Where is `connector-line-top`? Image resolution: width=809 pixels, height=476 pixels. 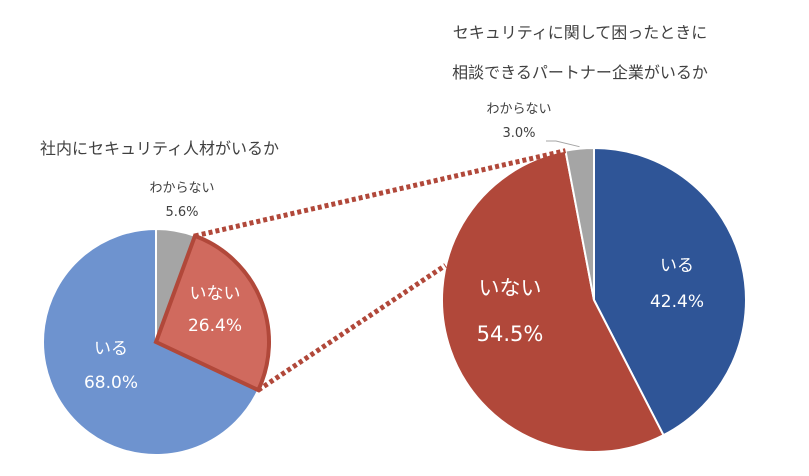 connector-line-top is located at coordinates (380, 193).